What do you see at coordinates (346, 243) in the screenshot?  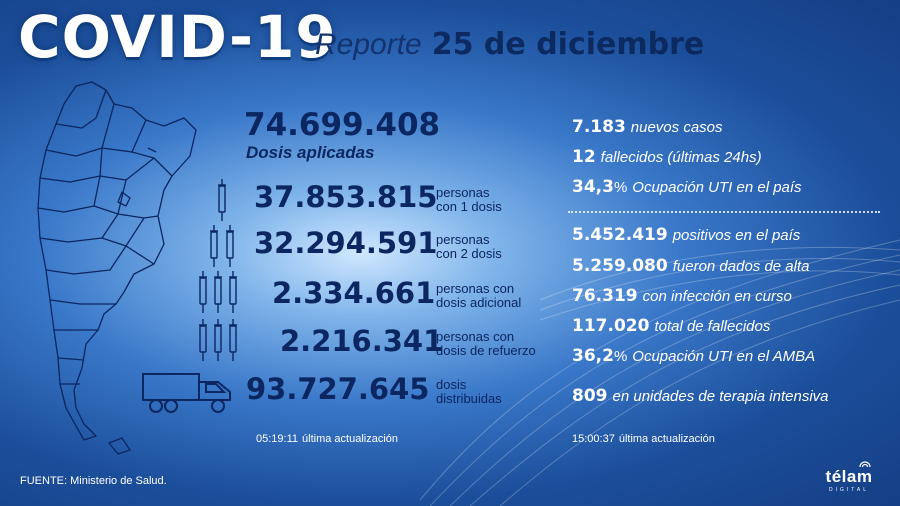 I see `two-doses-value: 32.294.591` at bounding box center [346, 243].